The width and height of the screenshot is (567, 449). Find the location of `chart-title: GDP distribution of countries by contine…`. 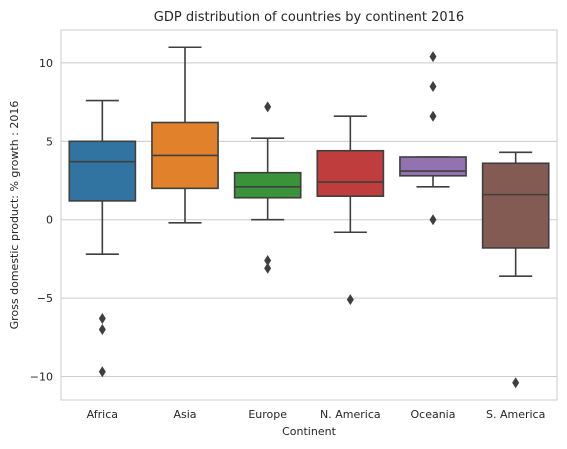

chart-title: GDP distribution of countries by contine… is located at coordinates (309, 17).